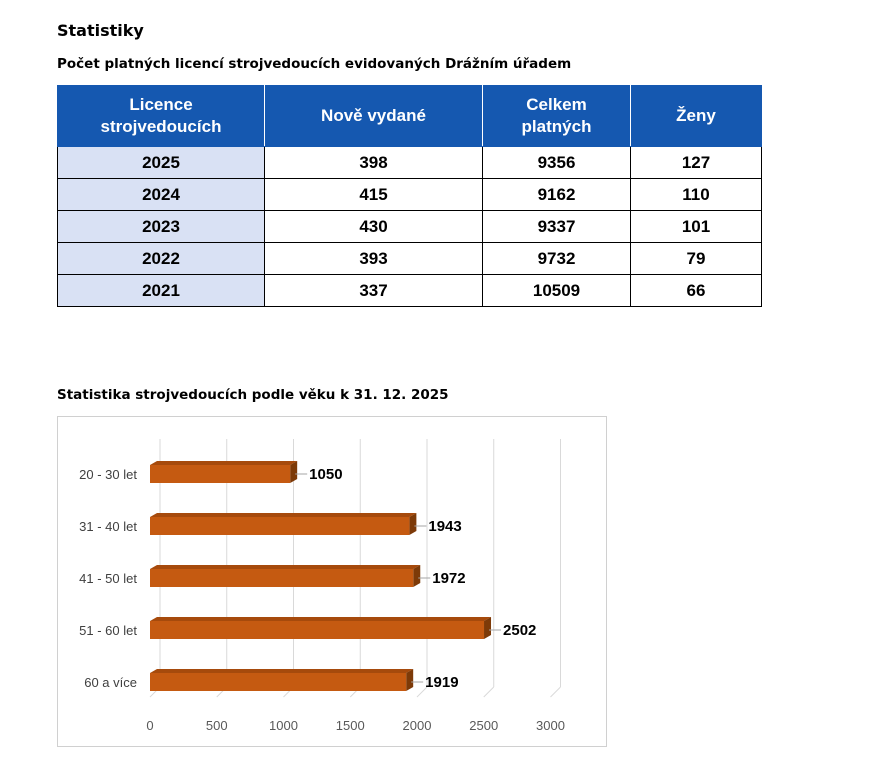 The width and height of the screenshot is (886, 759). I want to click on data-label: 2502, so click(519, 630).